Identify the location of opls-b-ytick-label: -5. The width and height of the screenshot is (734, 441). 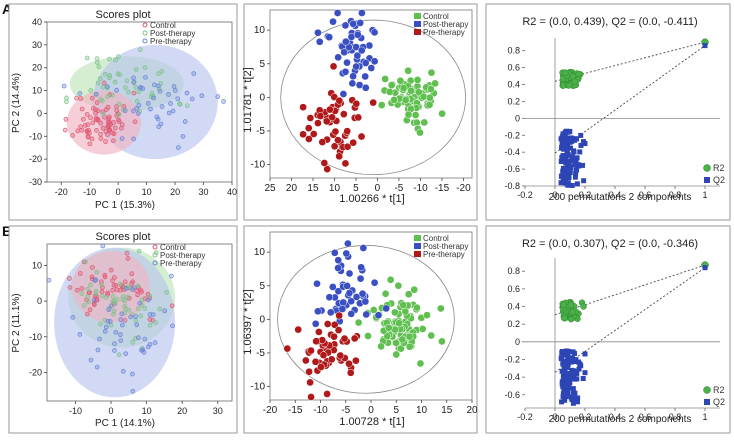
(260, 353).